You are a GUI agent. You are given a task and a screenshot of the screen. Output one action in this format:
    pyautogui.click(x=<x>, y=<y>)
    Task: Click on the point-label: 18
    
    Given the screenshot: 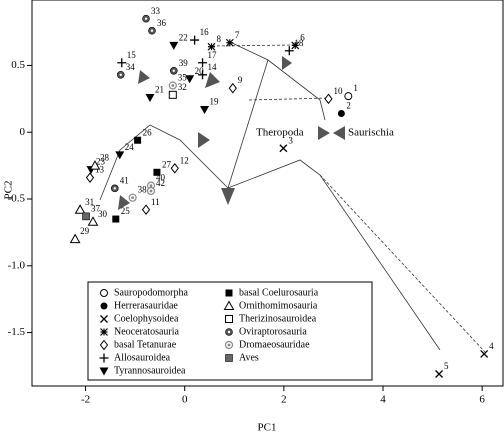 What is the action you would take?
    pyautogui.click(x=299, y=43)
    